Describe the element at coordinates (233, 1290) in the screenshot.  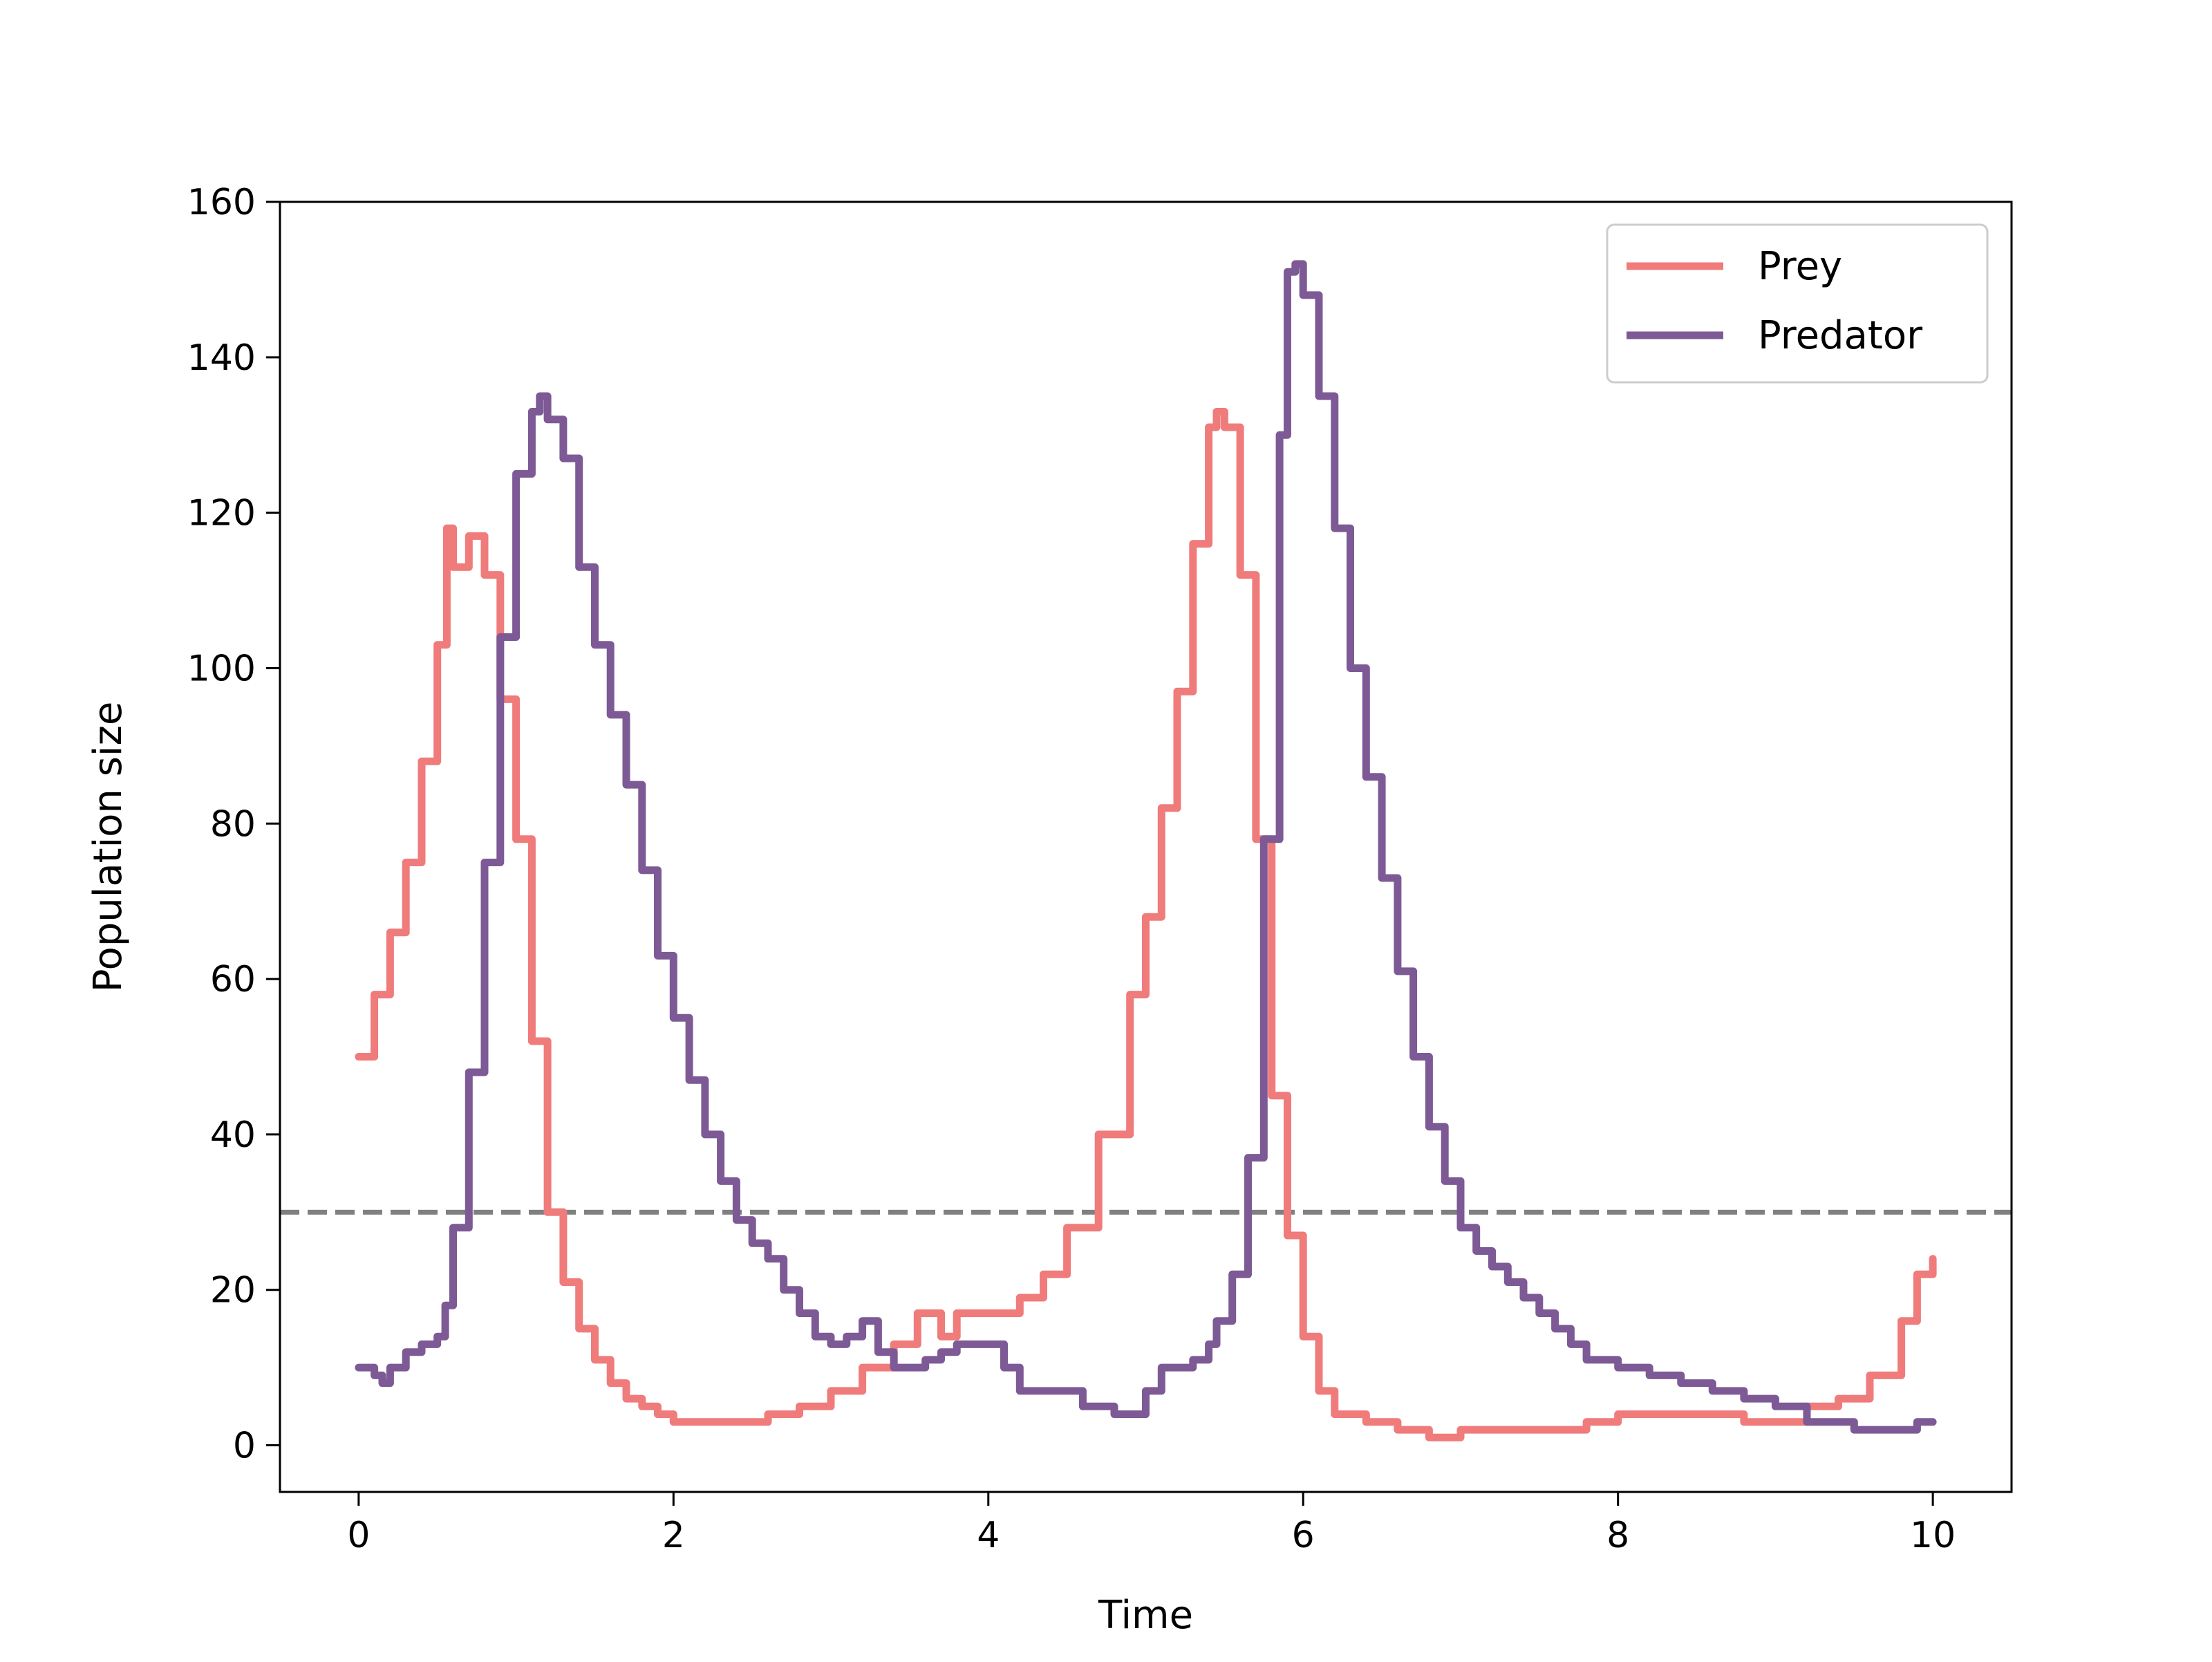
I see `y-tick-label: 20` at that location.